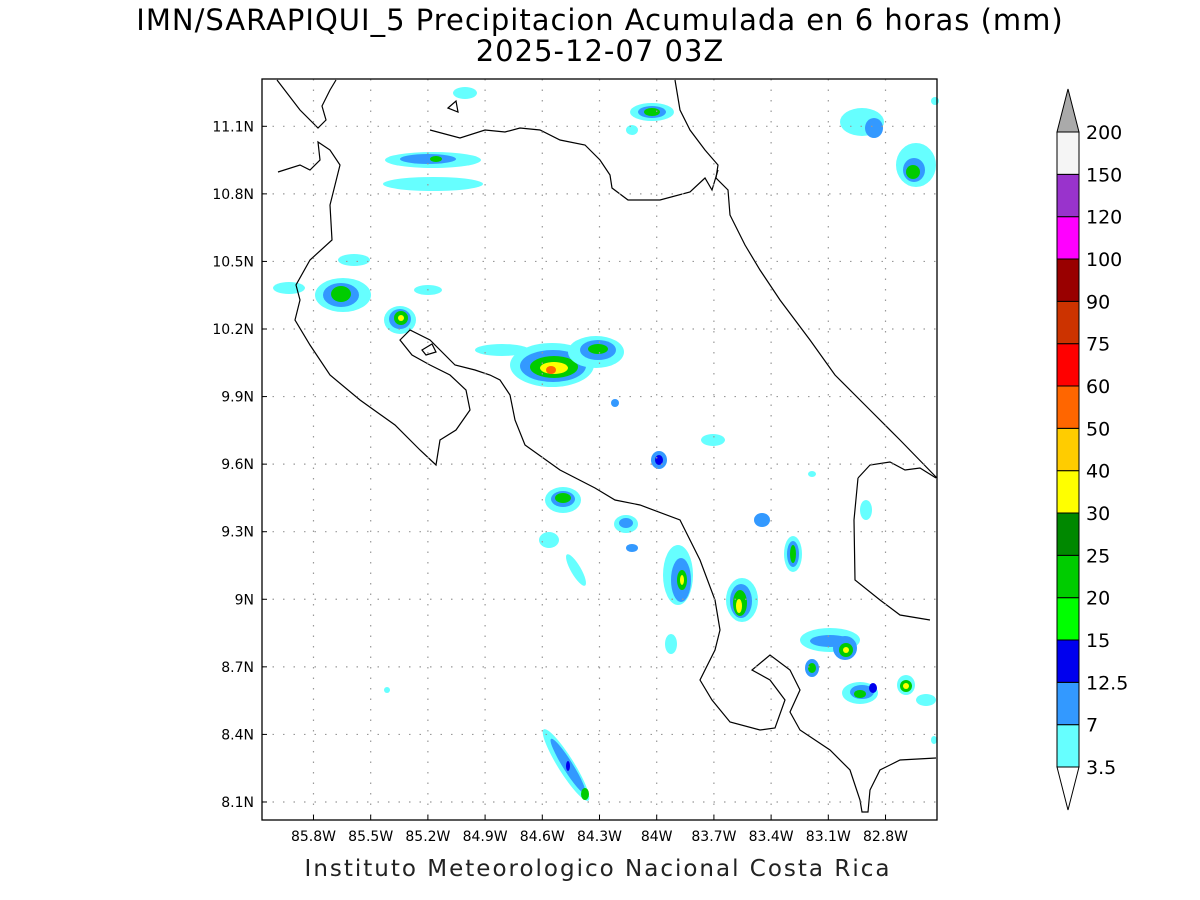 The image size is (1200, 900). What do you see at coordinates (370, 837) in the screenshot?
I see `lon-tick-label: 85.5W` at bounding box center [370, 837].